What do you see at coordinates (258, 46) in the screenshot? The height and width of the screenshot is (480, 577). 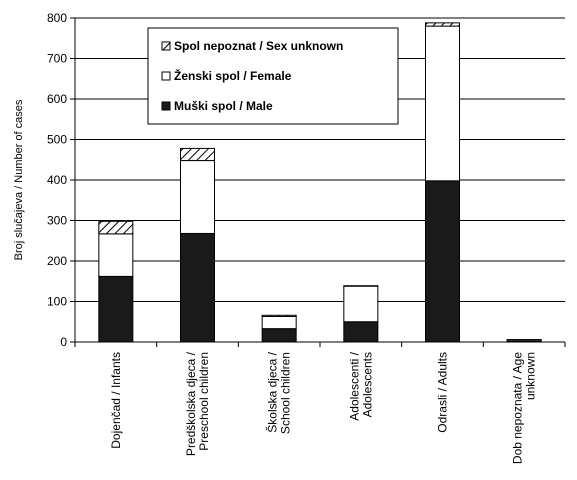 I see `legend-entry: Spol nepoznat / Sex unknown` at bounding box center [258, 46].